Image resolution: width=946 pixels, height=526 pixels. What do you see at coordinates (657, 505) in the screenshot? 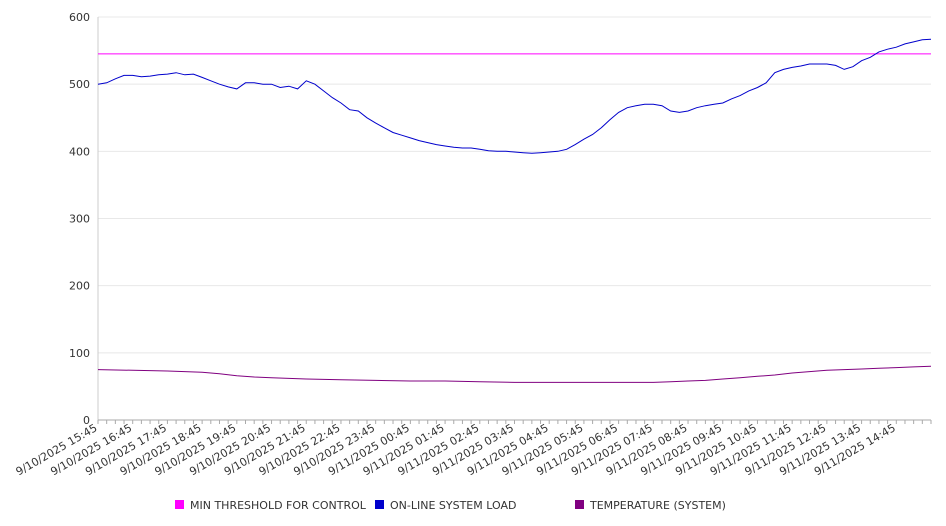
I see `legend-label: TEMPERATURE (SYSTEM)` at bounding box center [657, 505].